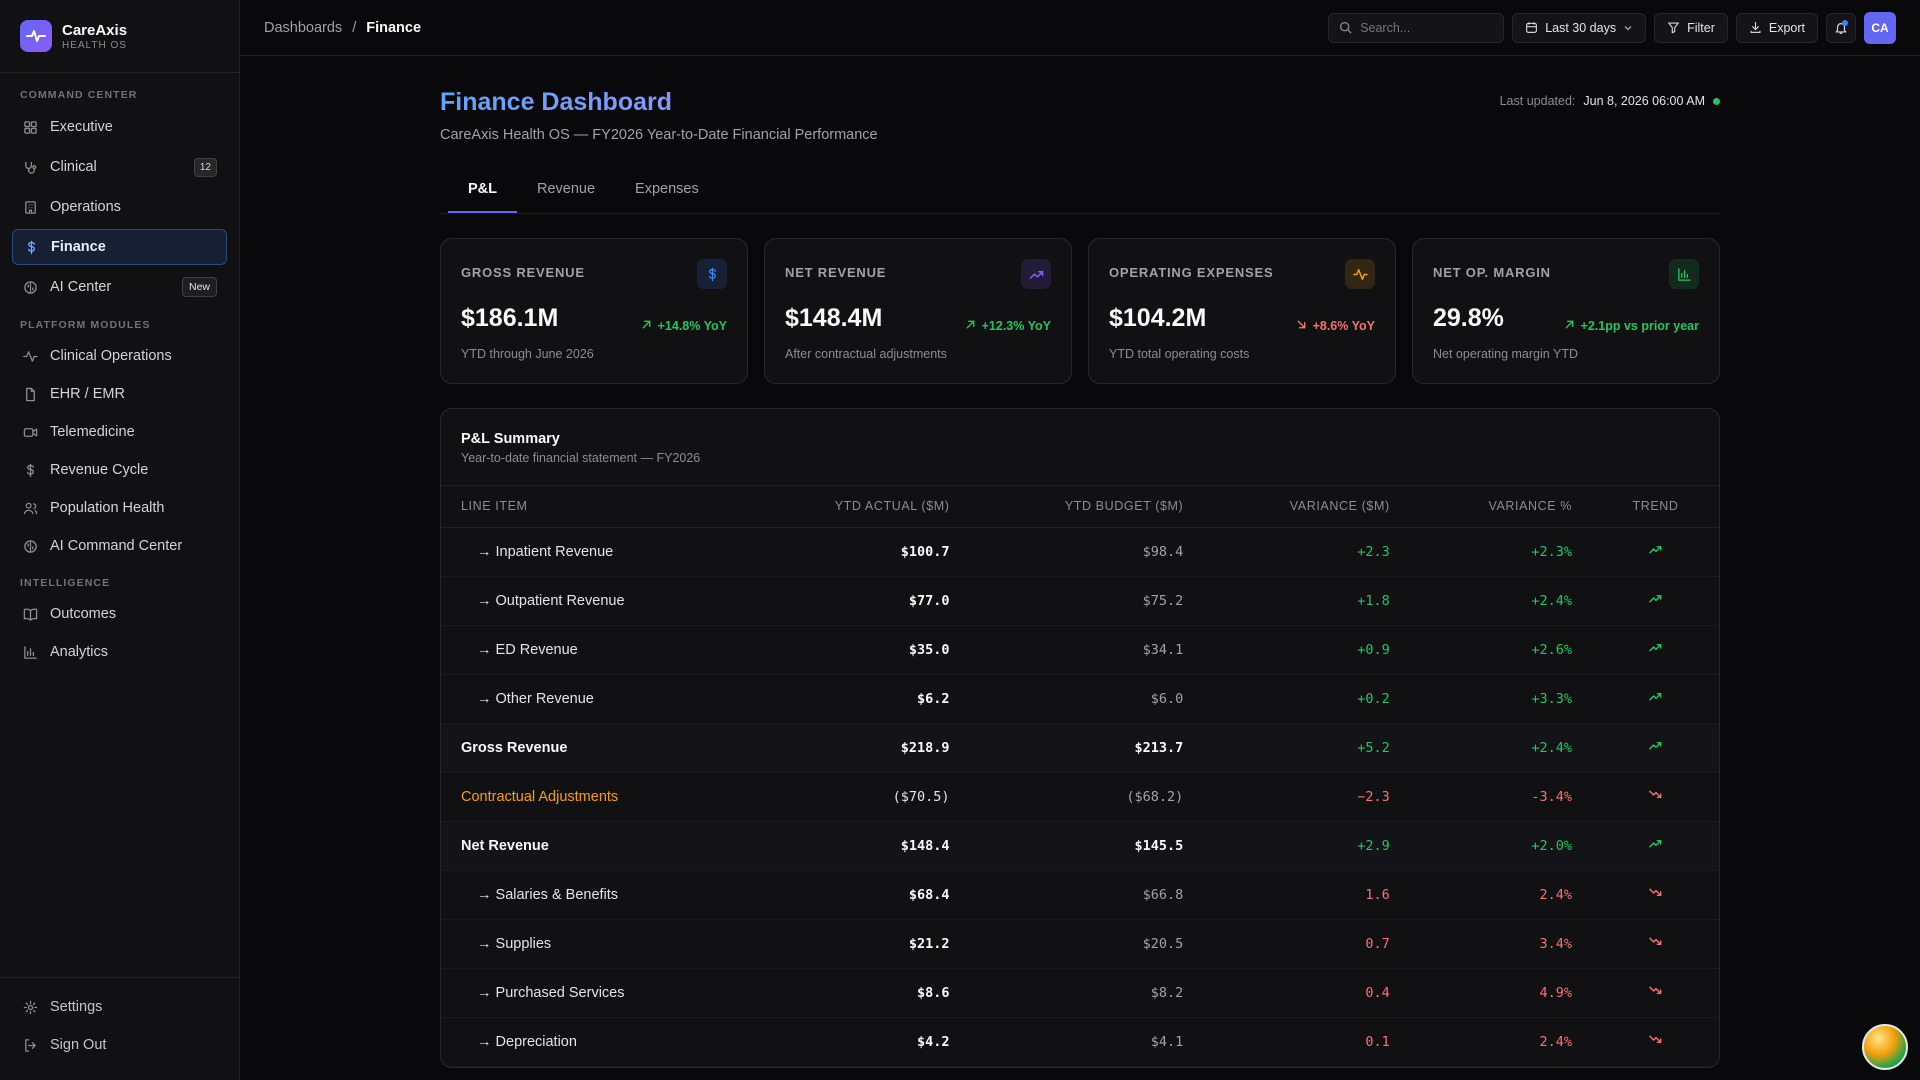 This screenshot has height=1080, width=1920. Describe the element at coordinates (119, 432) in the screenshot. I see `sidebar-item-telemedicine: Telemedicine` at that location.